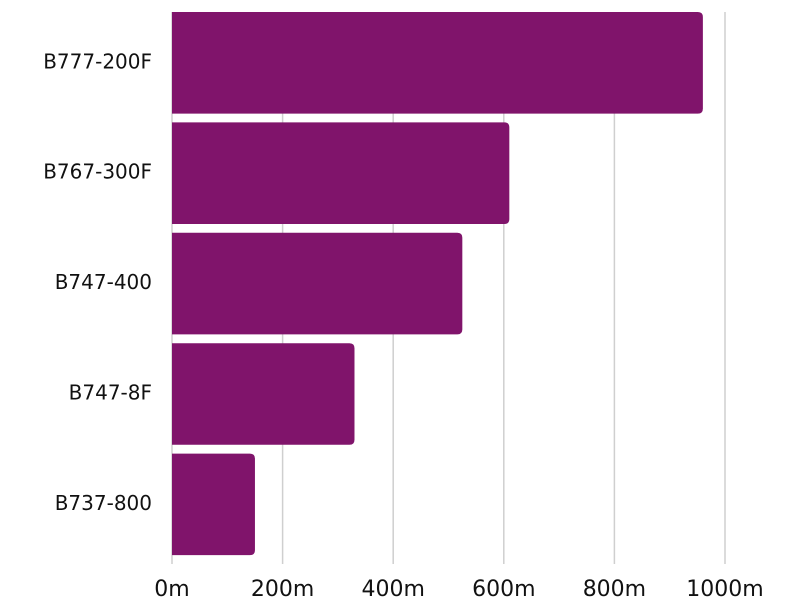 The image size is (810, 612). I want to click on x-tick-label: 1000m, so click(724, 589).